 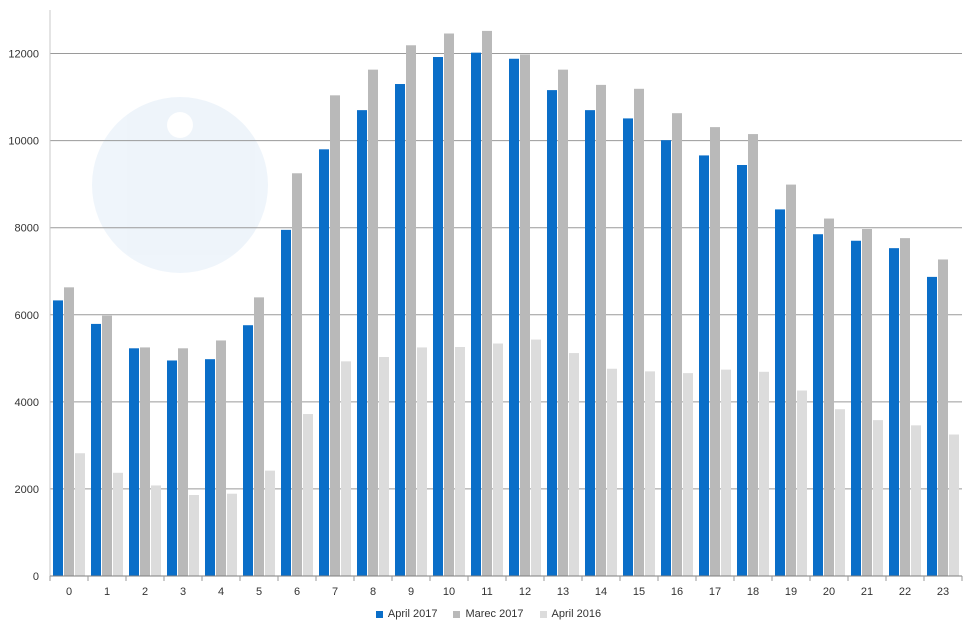 I want to click on x-tick-label: 2, so click(x=145, y=592).